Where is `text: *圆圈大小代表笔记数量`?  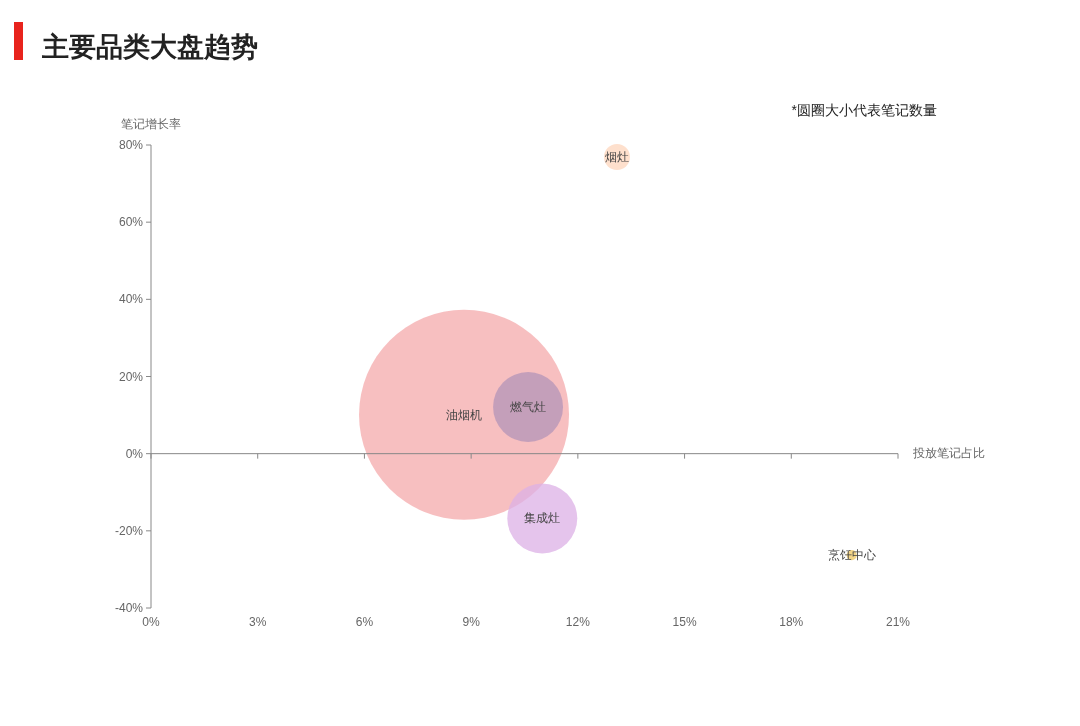
text: *圆圈大小代表笔记数量 is located at coordinates (864, 110).